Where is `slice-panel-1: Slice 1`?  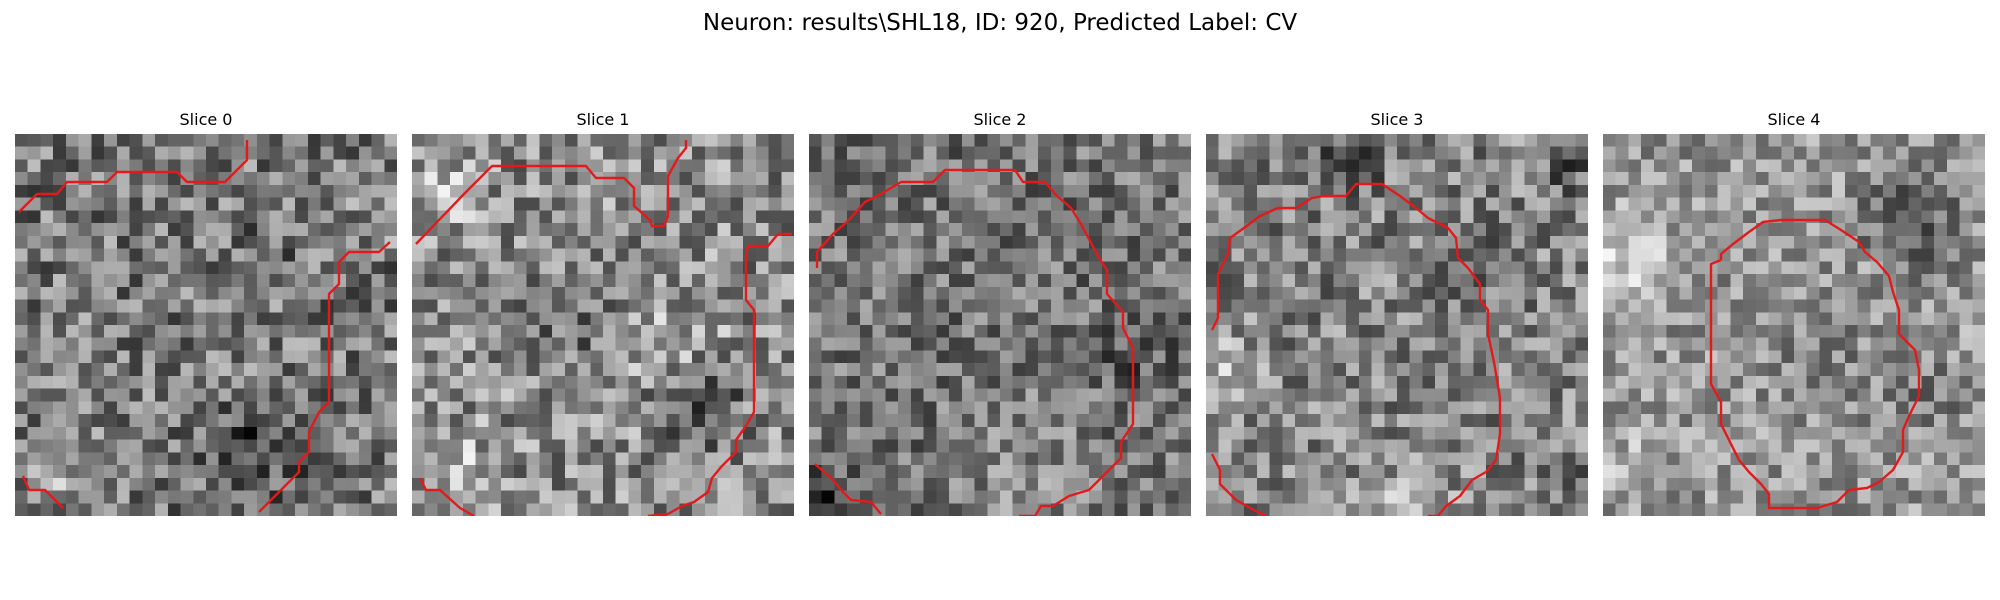 slice-panel-1: Slice 1 is located at coordinates (603, 313).